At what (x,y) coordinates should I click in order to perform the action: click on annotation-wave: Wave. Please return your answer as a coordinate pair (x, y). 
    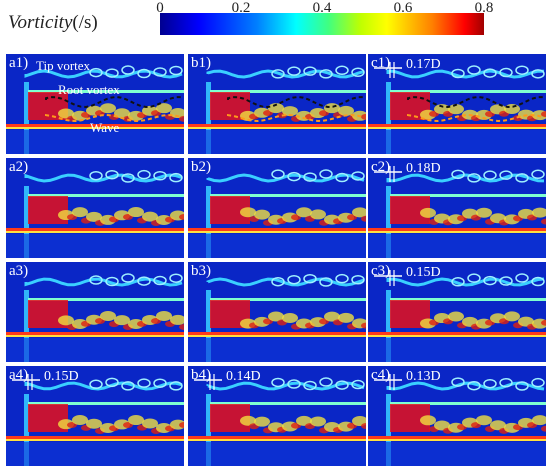
    Looking at the image, I should click on (105, 127).